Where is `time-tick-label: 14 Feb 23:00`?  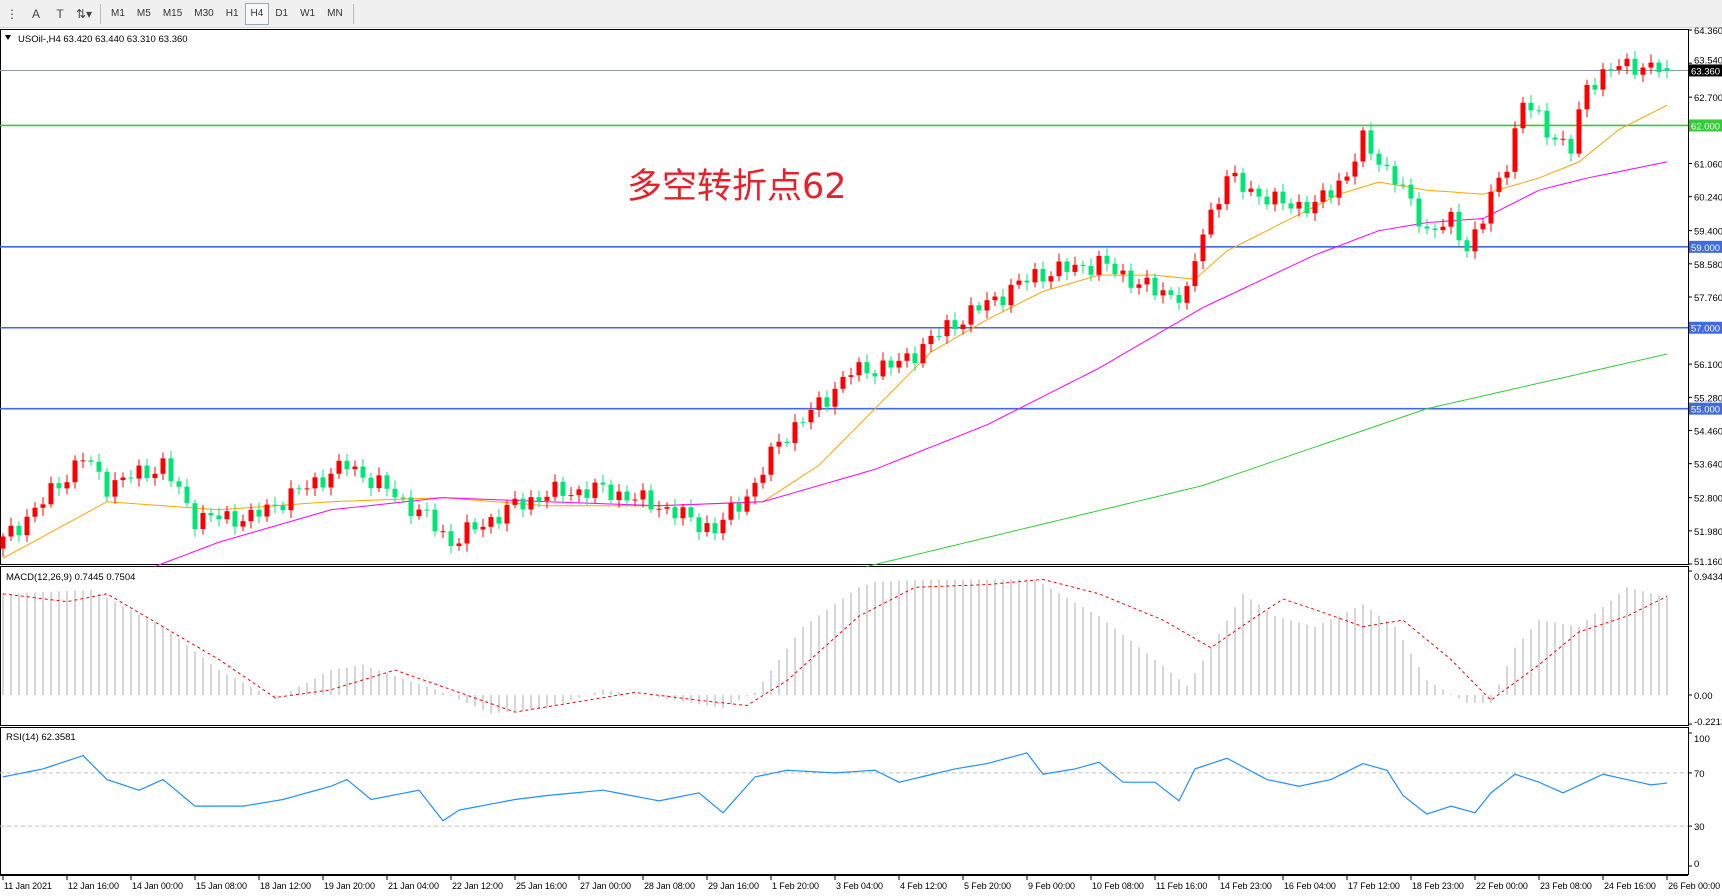 time-tick-label: 14 Feb 23:00 is located at coordinates (1246, 886).